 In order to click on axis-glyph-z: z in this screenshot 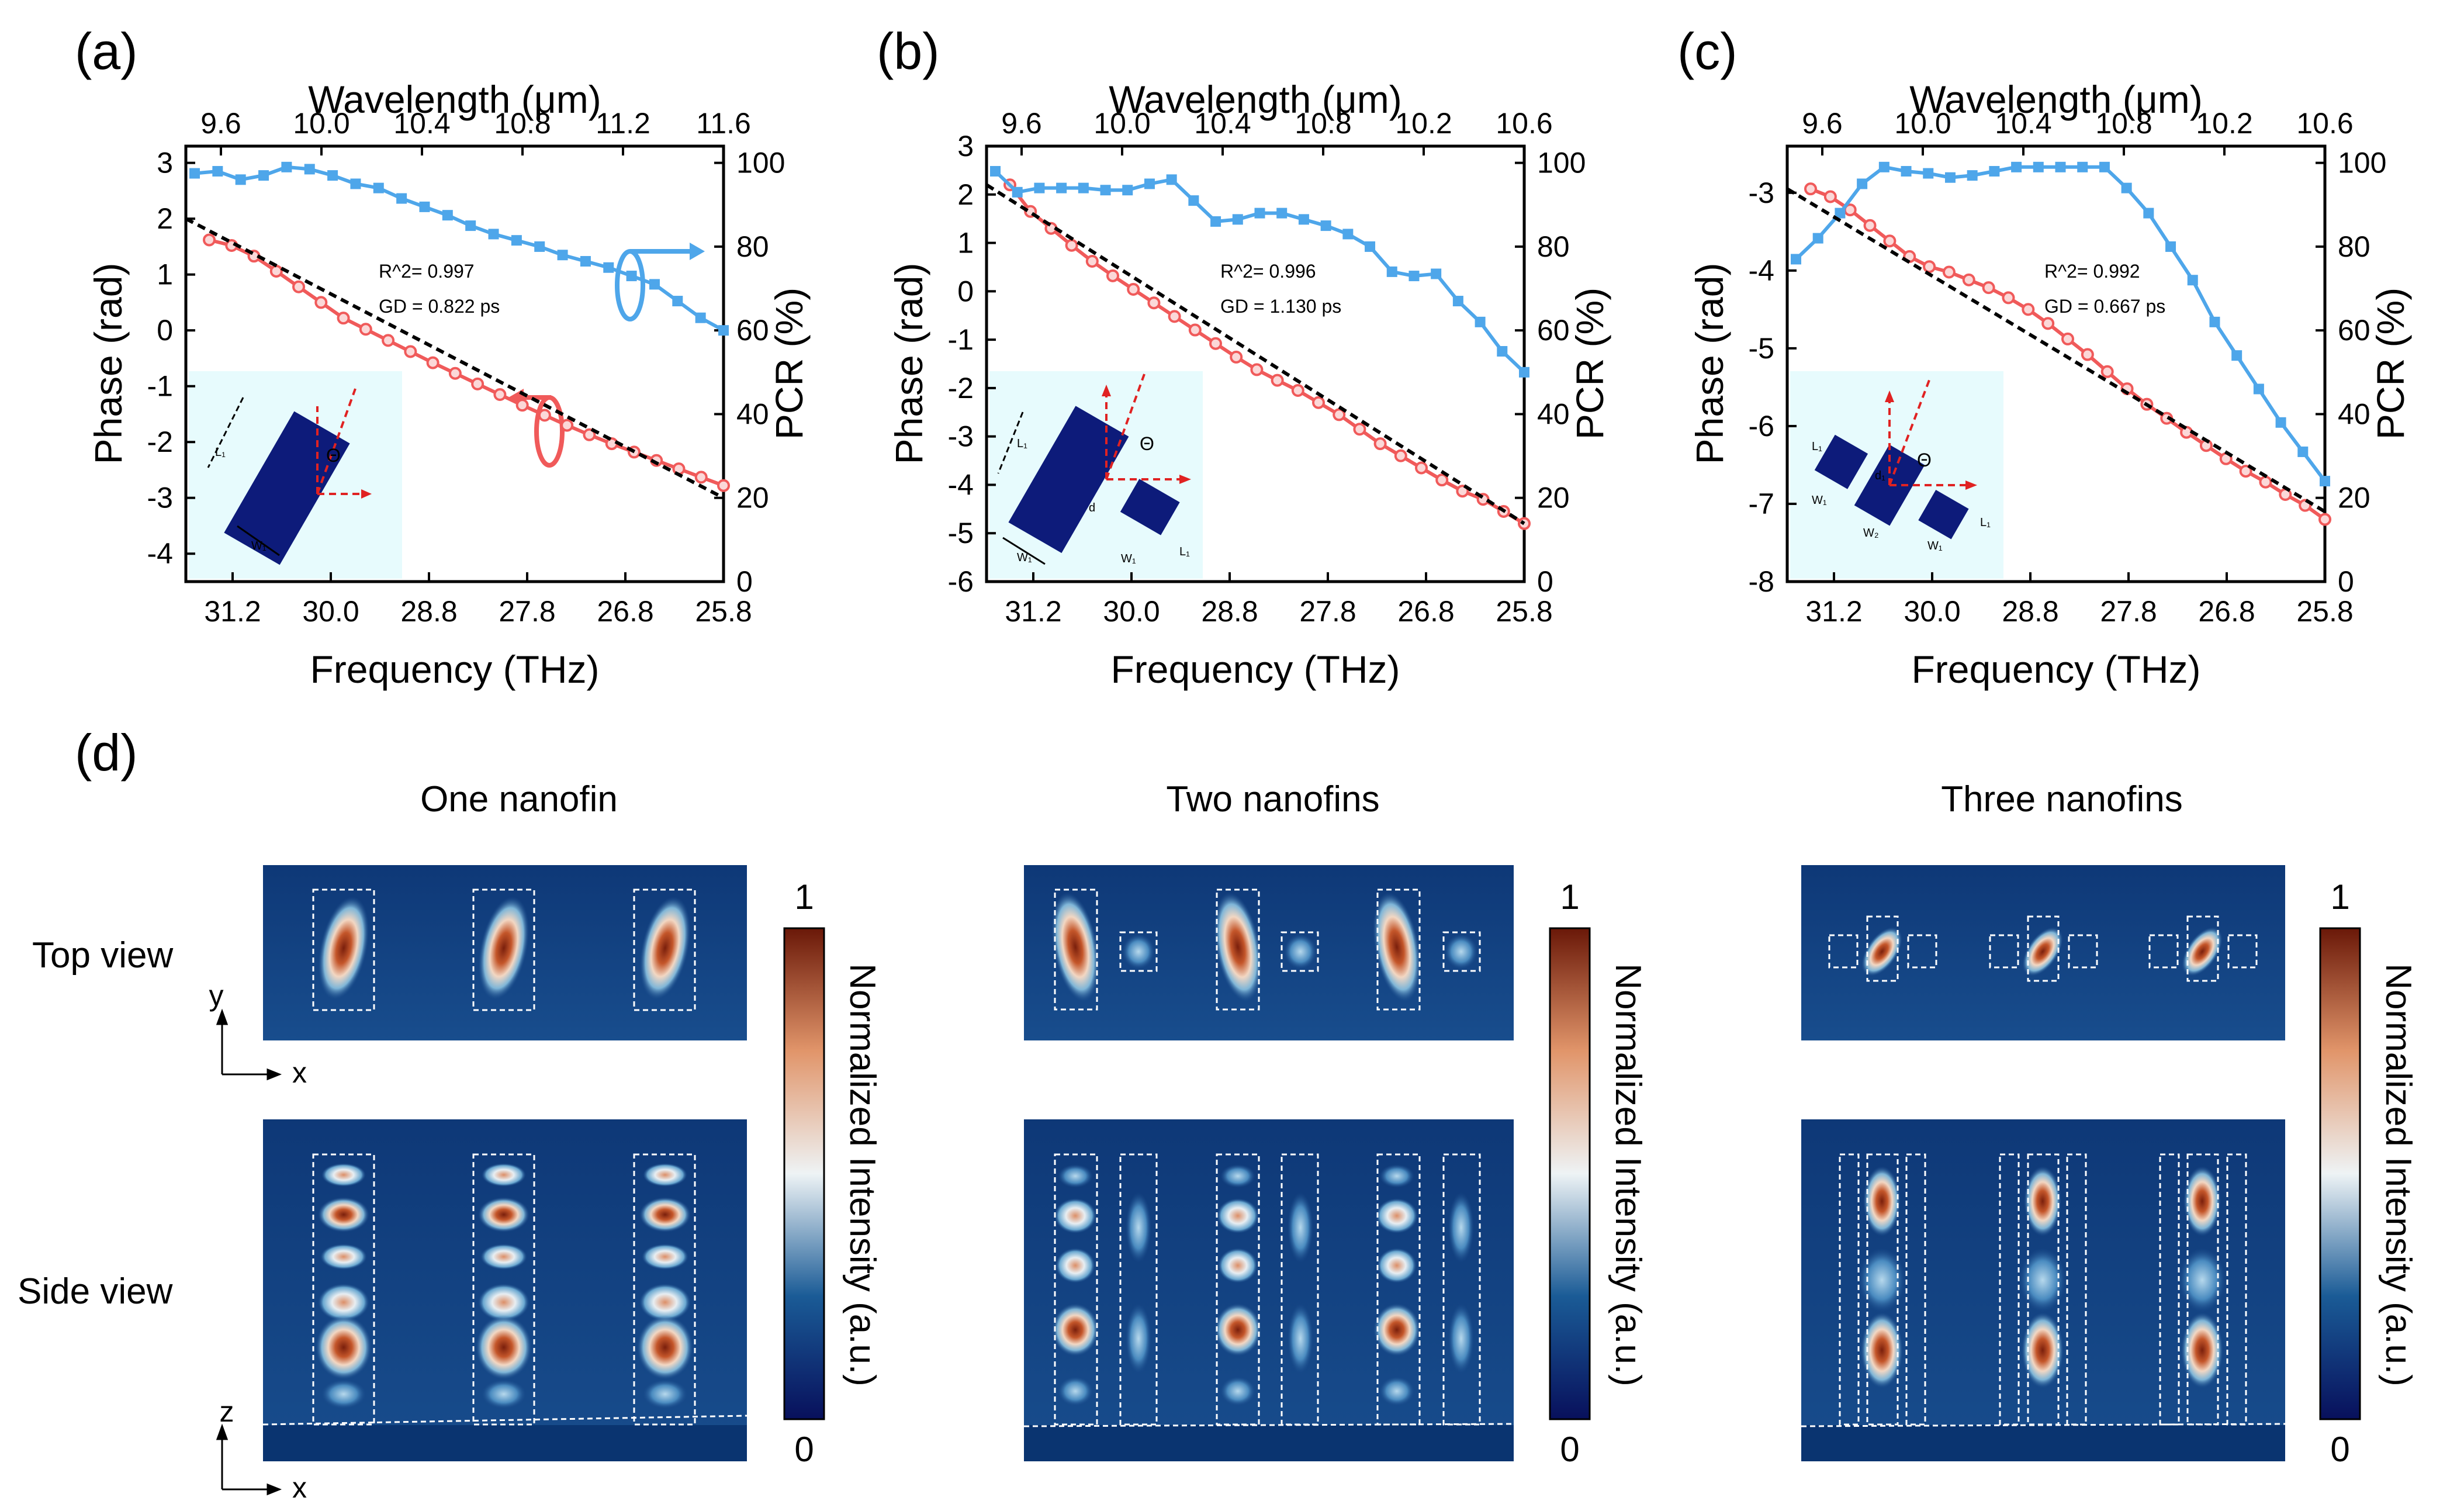, I will do `click(227, 1411)`.